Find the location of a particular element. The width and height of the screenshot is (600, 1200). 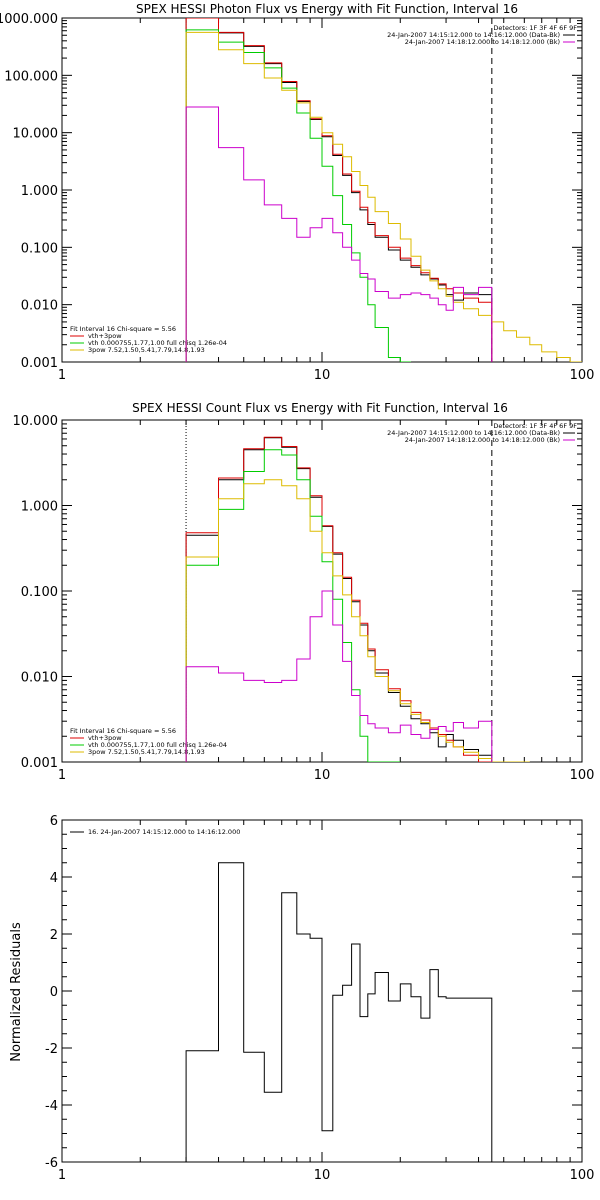

count-detectors-label: Detectors: 1F 3F 4F 6F 9F is located at coordinates (535, 426).